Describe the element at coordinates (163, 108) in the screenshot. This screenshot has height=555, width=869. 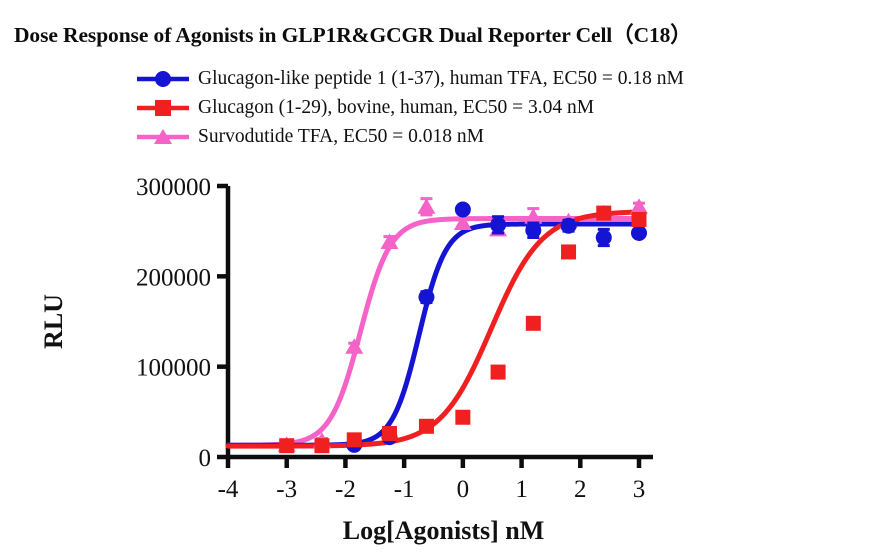
I see `legend-marker-square-icon` at that location.